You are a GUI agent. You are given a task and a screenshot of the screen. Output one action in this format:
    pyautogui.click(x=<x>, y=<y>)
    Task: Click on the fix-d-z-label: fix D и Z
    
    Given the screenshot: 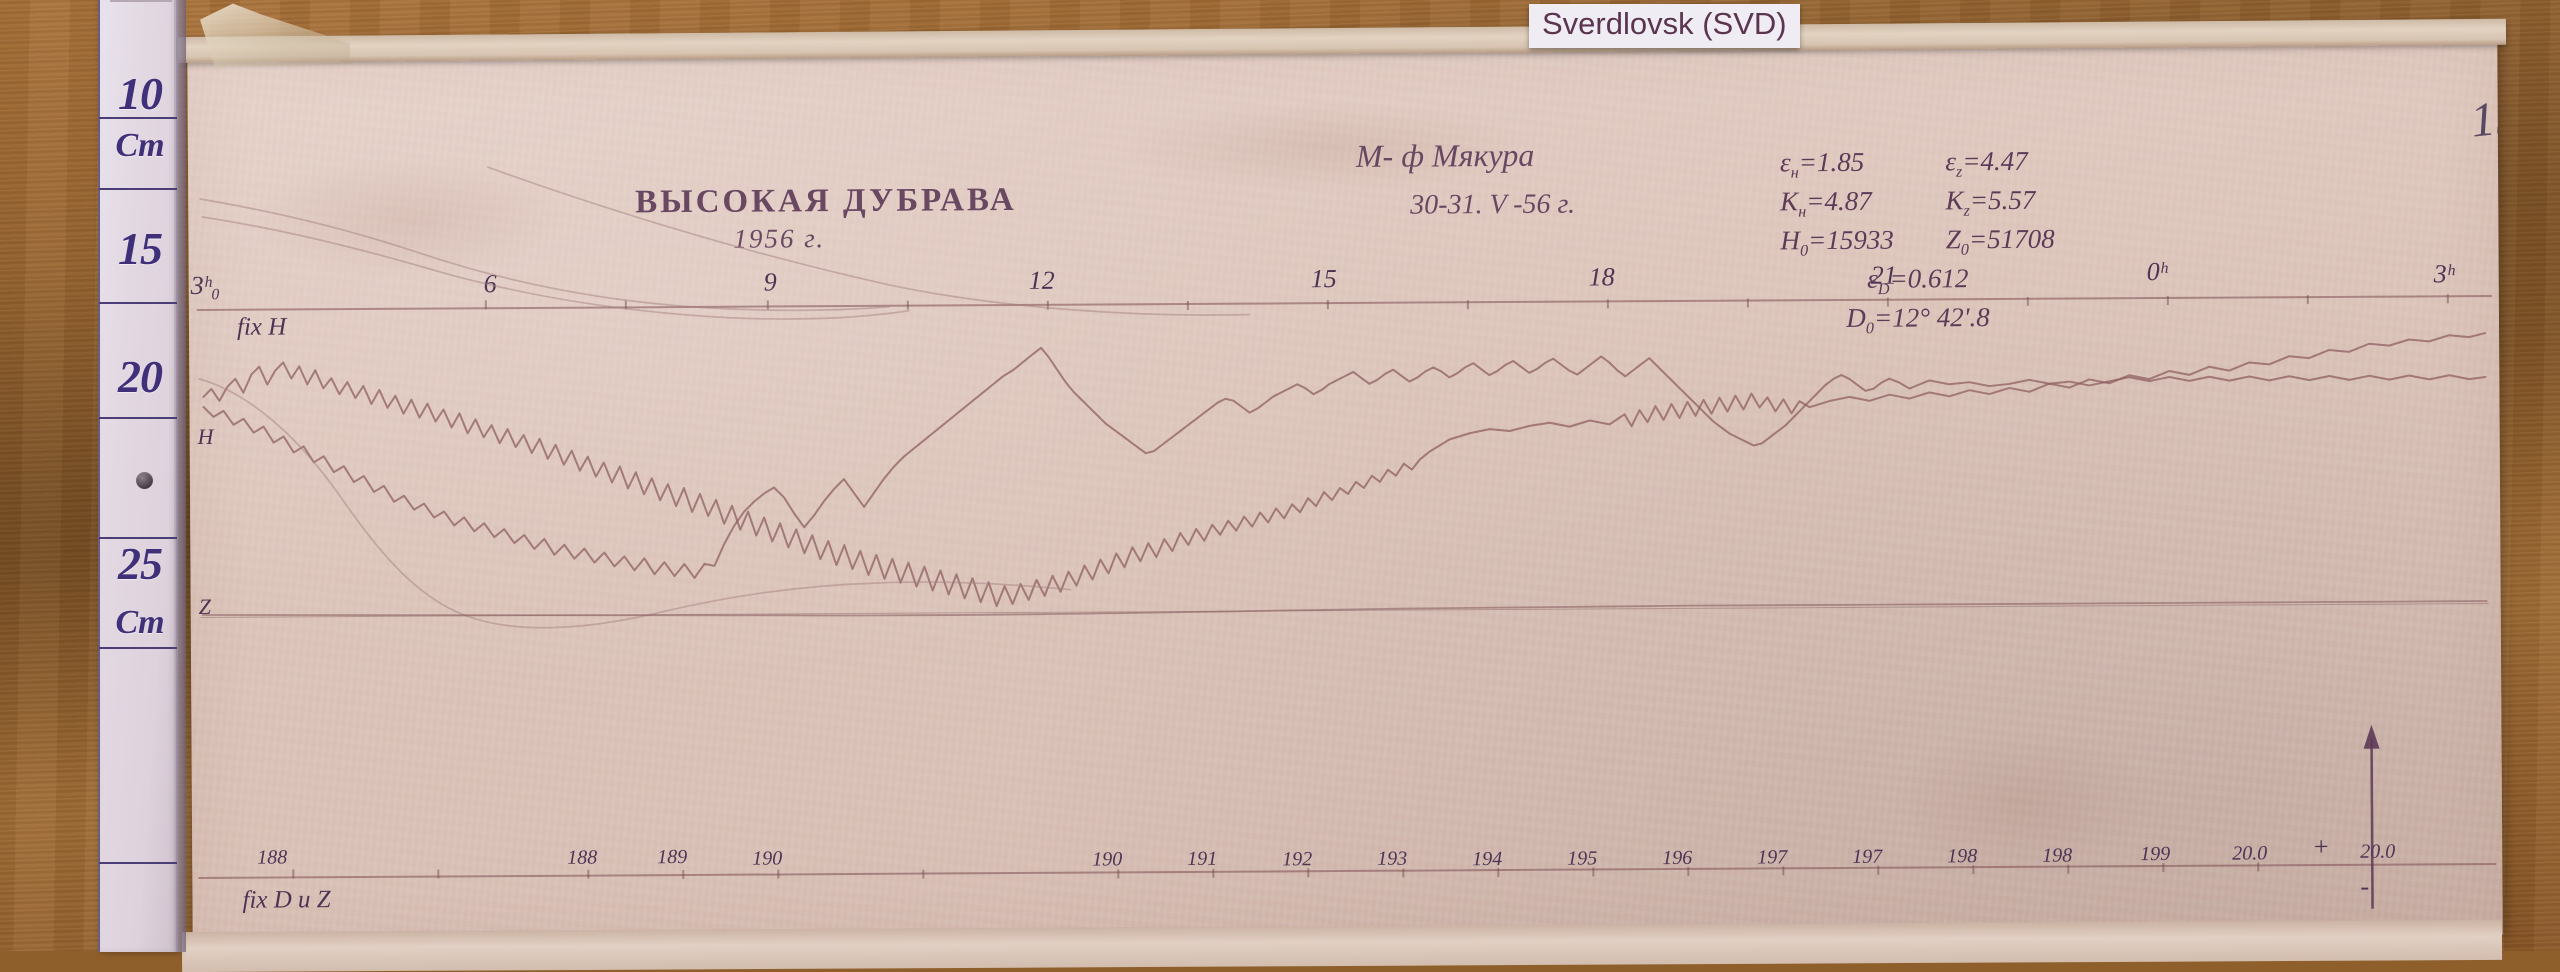 What is the action you would take?
    pyautogui.click(x=286, y=900)
    